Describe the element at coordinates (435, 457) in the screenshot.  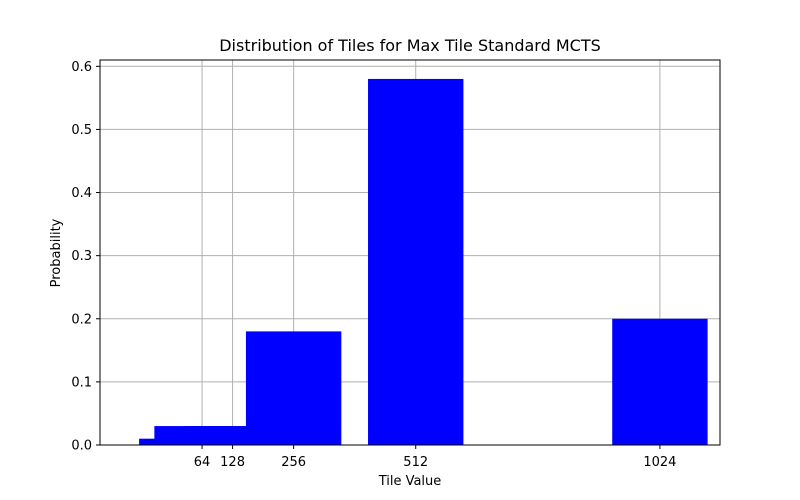
I see `x-axis-ticks: 64 128 256 512 1024` at that location.